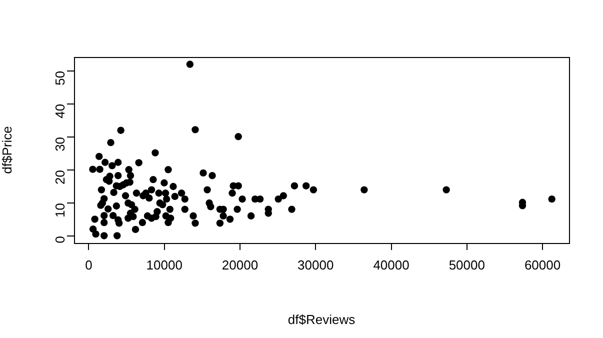 Image resolution: width=603 pixels, height=338 pixels. What do you see at coordinates (60, 210) in the screenshot?
I see `y-tick-label: 10` at bounding box center [60, 210].